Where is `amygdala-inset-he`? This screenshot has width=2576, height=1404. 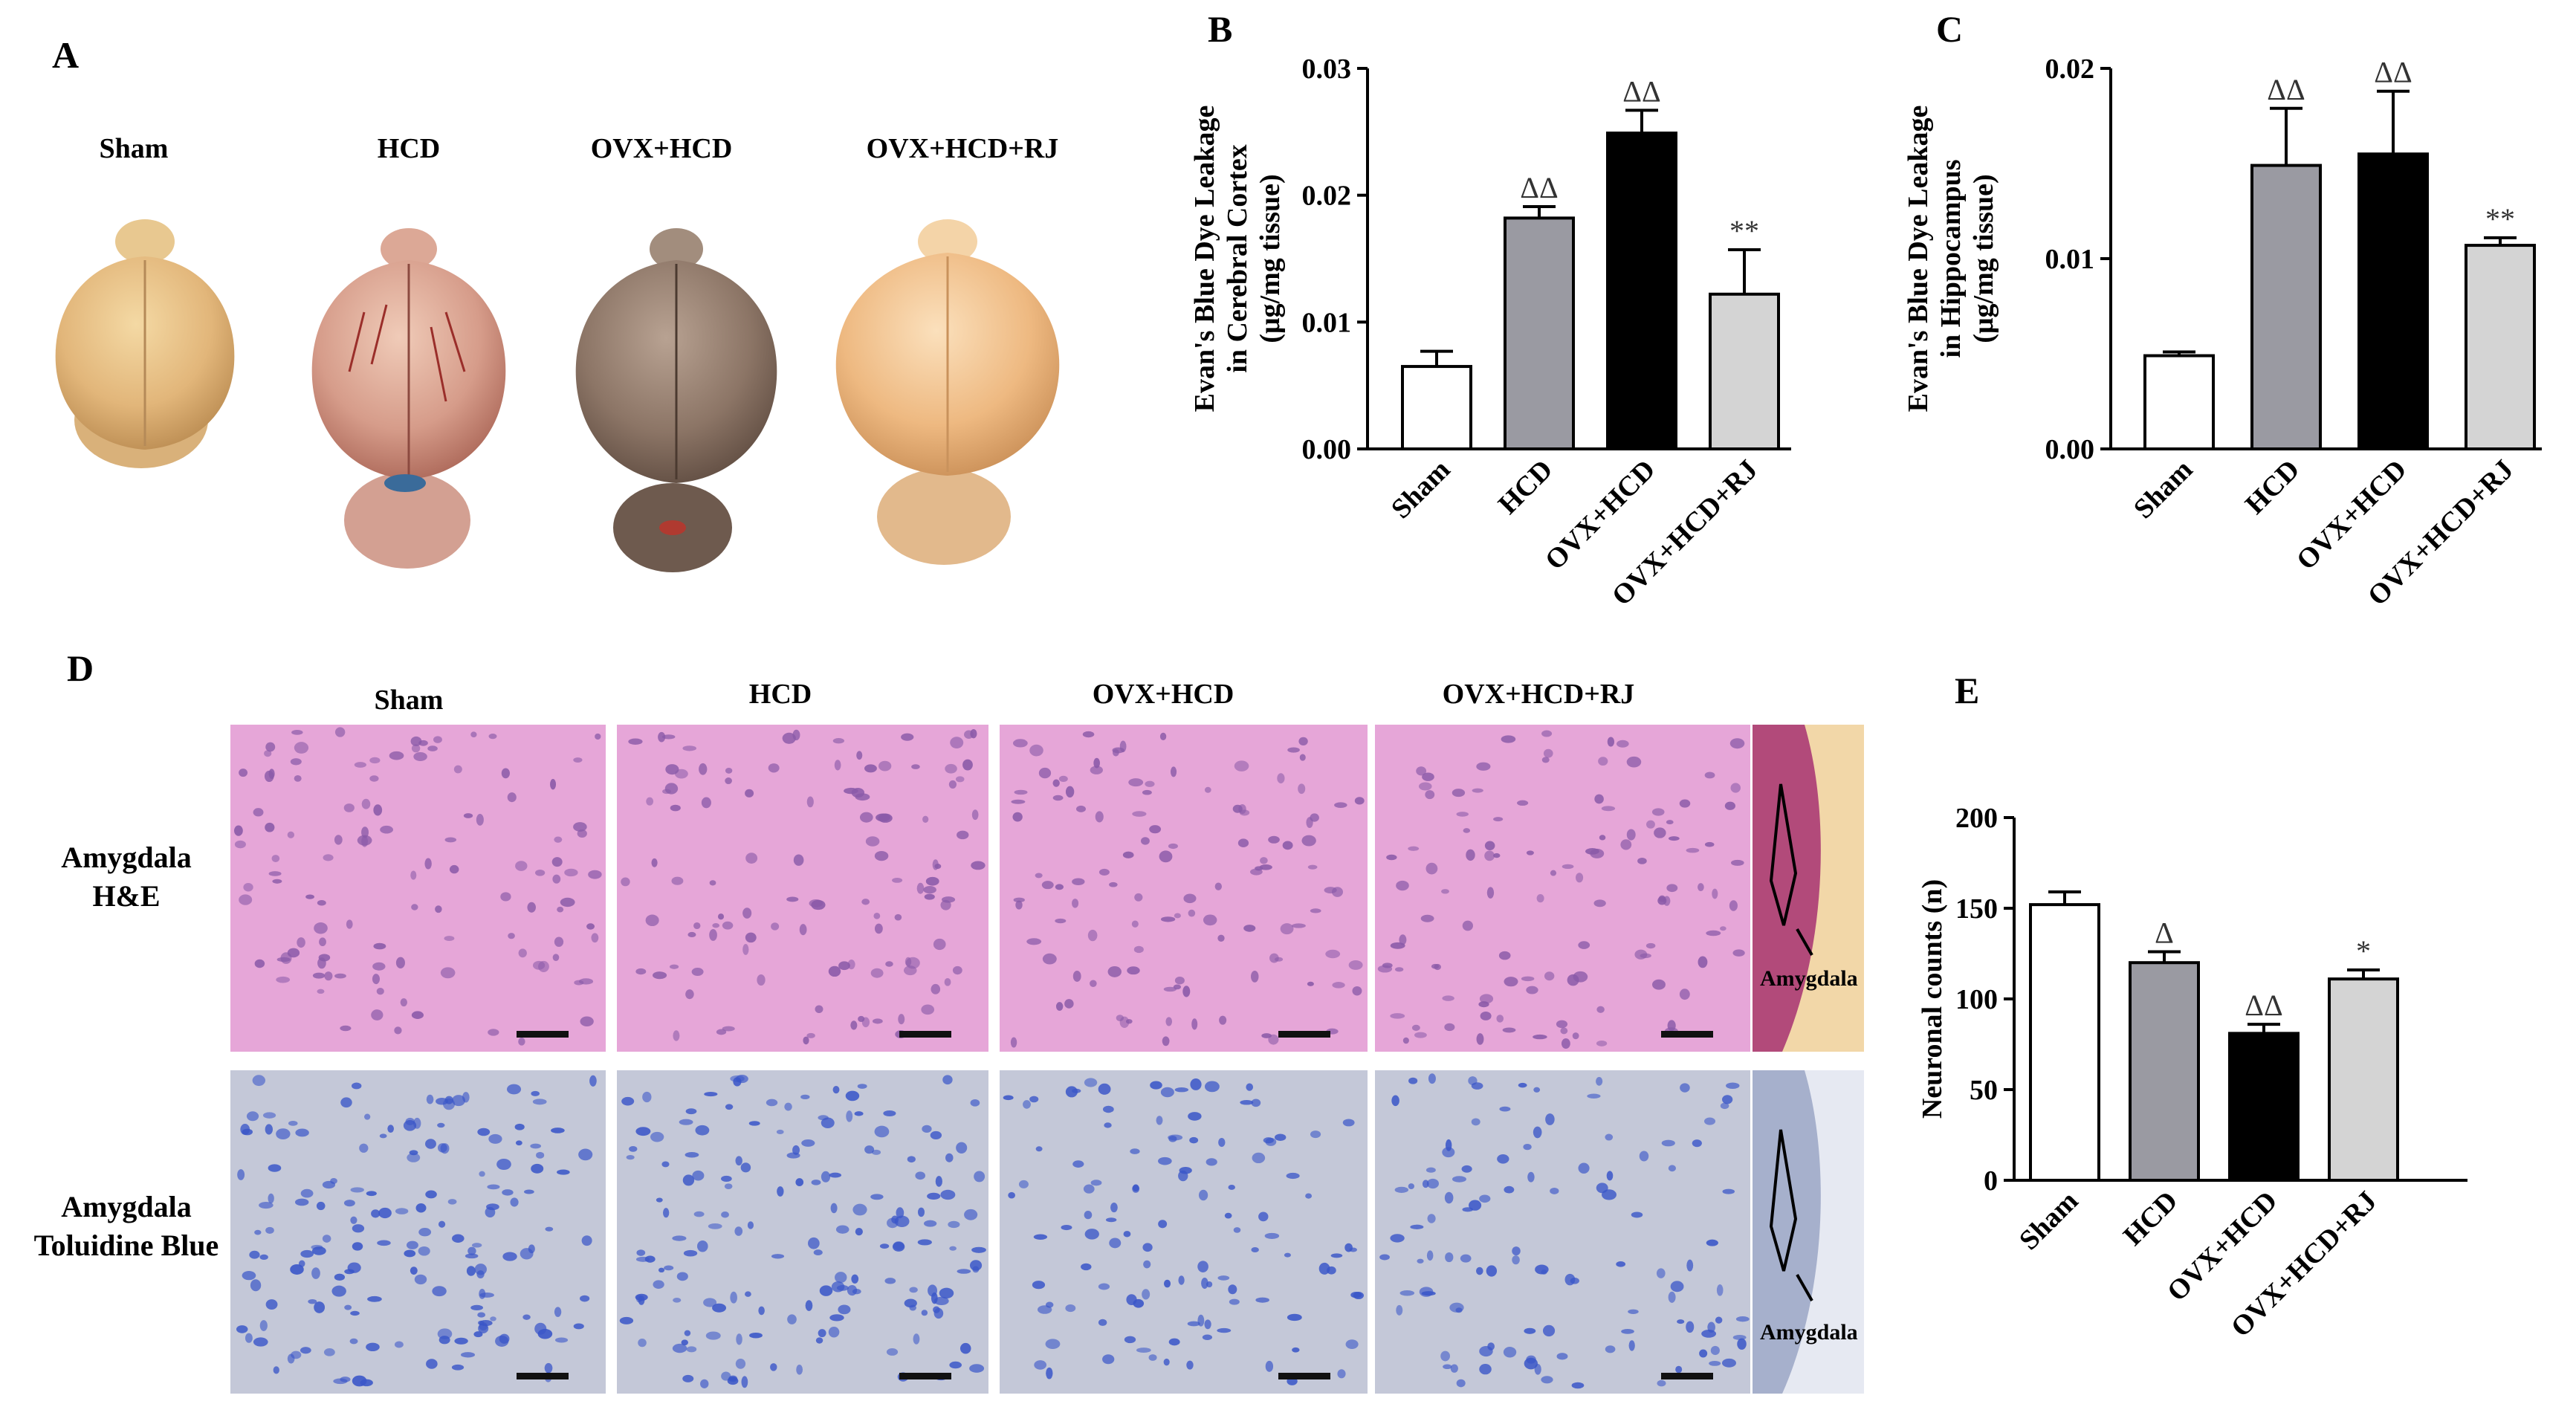 amygdala-inset-he is located at coordinates (1809, 888).